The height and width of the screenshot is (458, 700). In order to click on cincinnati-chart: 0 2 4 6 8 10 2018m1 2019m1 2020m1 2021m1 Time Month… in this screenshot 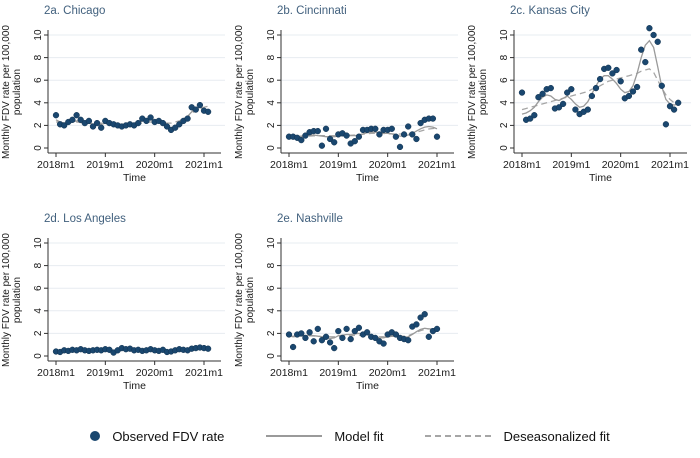, I will do `click(346, 94)`.